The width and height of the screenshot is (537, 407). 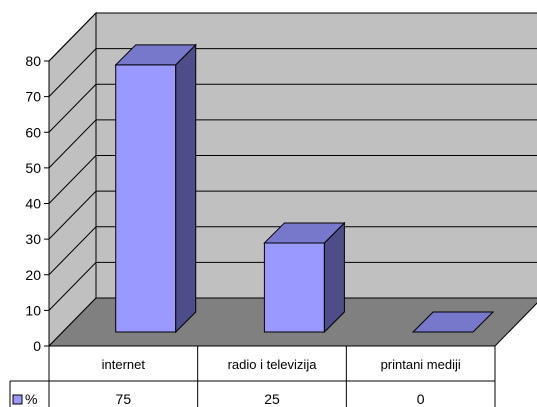 What do you see at coordinates (124, 399) in the screenshot?
I see `data-label: 75` at bounding box center [124, 399].